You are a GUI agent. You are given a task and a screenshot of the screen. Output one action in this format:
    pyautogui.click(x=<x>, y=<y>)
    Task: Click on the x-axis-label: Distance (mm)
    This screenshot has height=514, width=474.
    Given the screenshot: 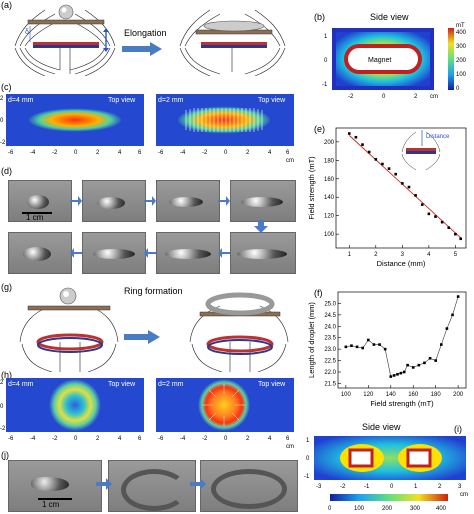 What is the action you would take?
    pyautogui.click(x=401, y=263)
    